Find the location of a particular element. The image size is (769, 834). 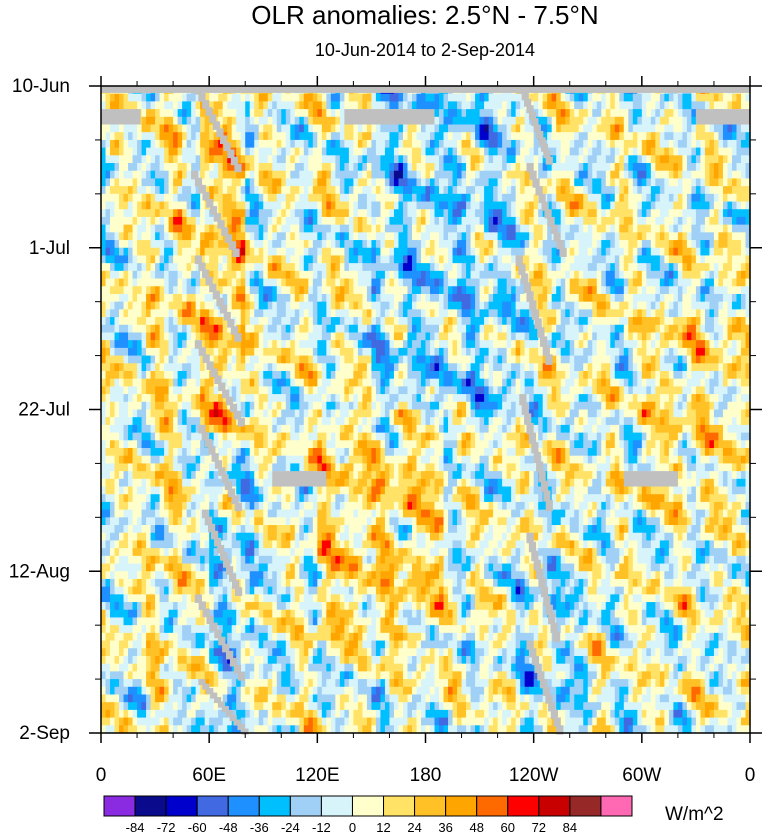

y-tick-label: 22-Jul is located at coordinates (44, 410).